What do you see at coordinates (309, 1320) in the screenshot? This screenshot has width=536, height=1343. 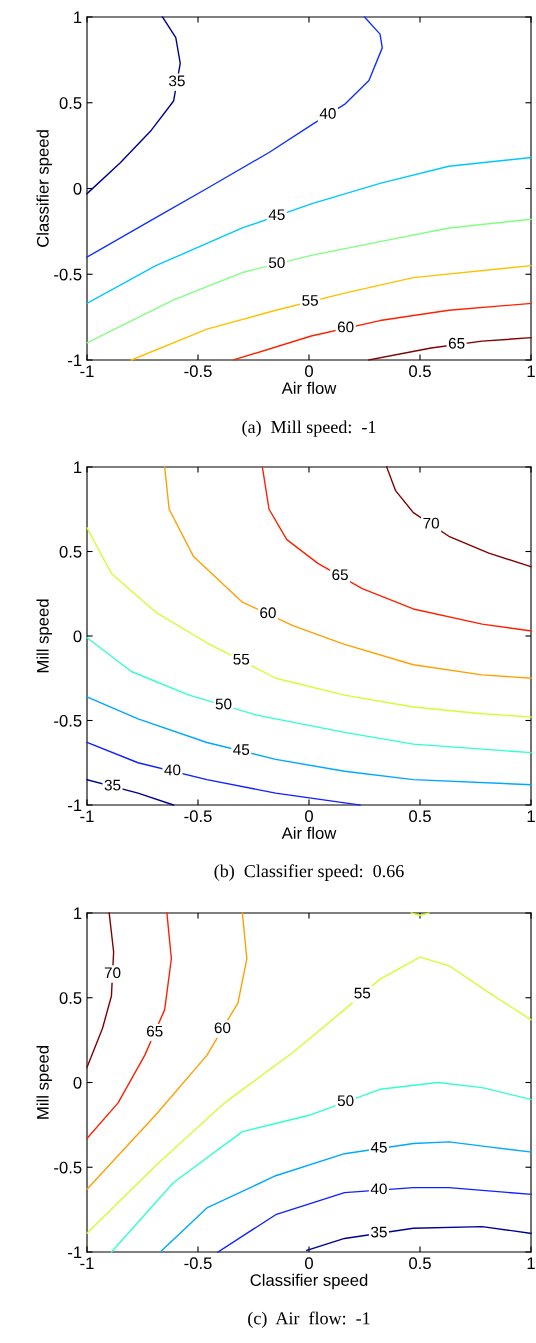 I see `text: (c) Air flow: -1` at bounding box center [309, 1320].